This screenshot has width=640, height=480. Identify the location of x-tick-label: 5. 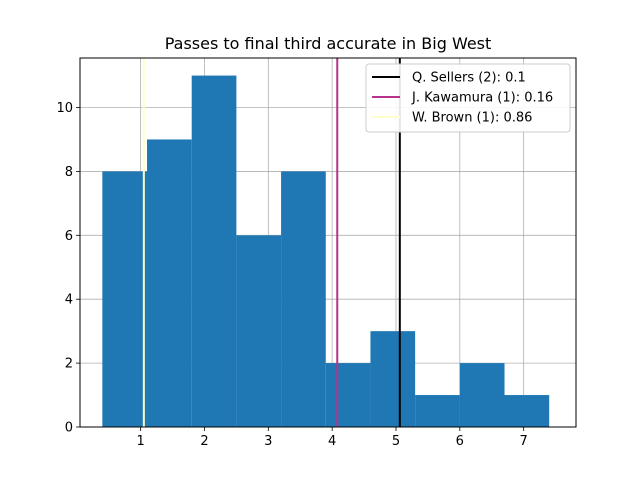
(396, 441).